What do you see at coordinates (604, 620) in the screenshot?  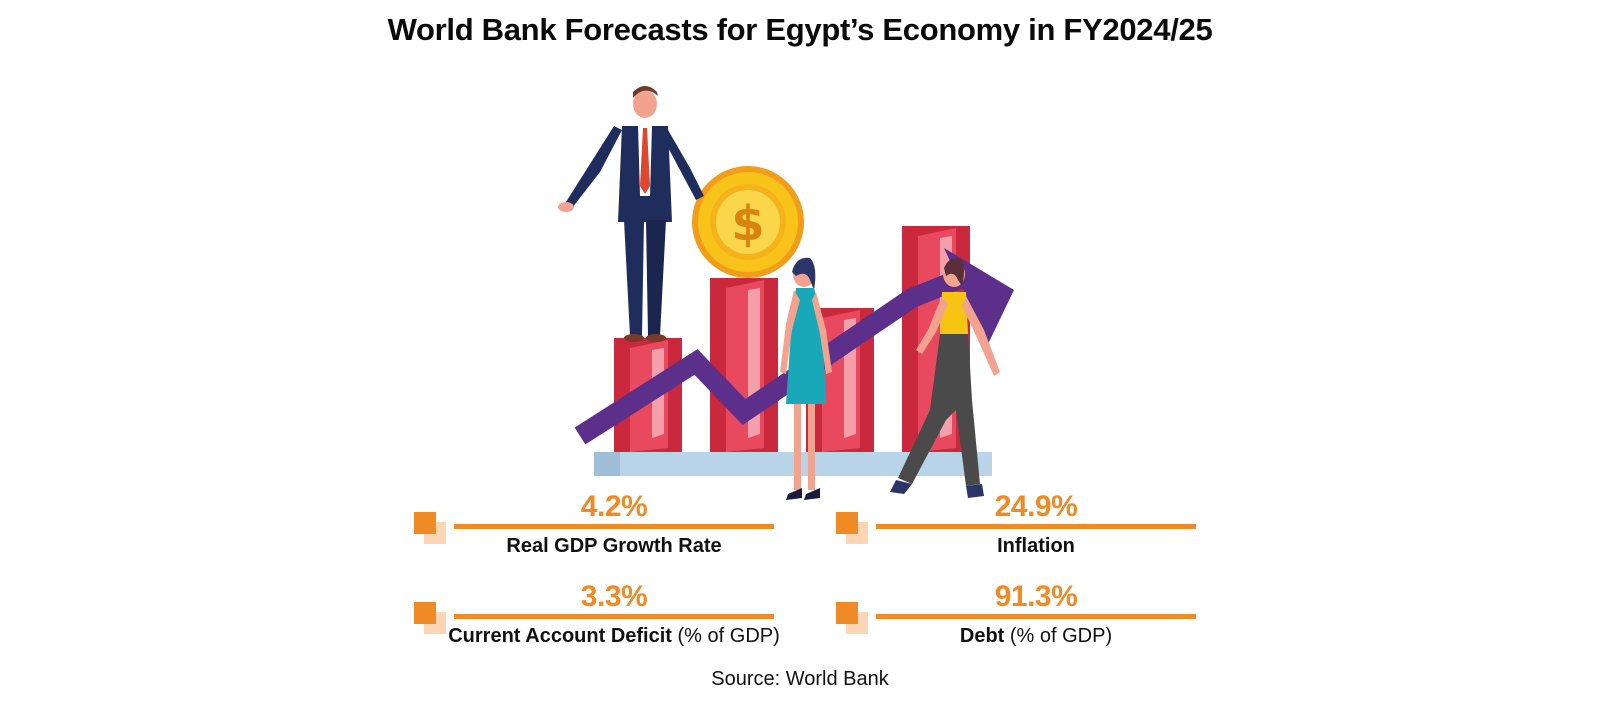 I see `stat-current-account-deficit: 3.3% Current Account Deficit (% of GDP)` at bounding box center [604, 620].